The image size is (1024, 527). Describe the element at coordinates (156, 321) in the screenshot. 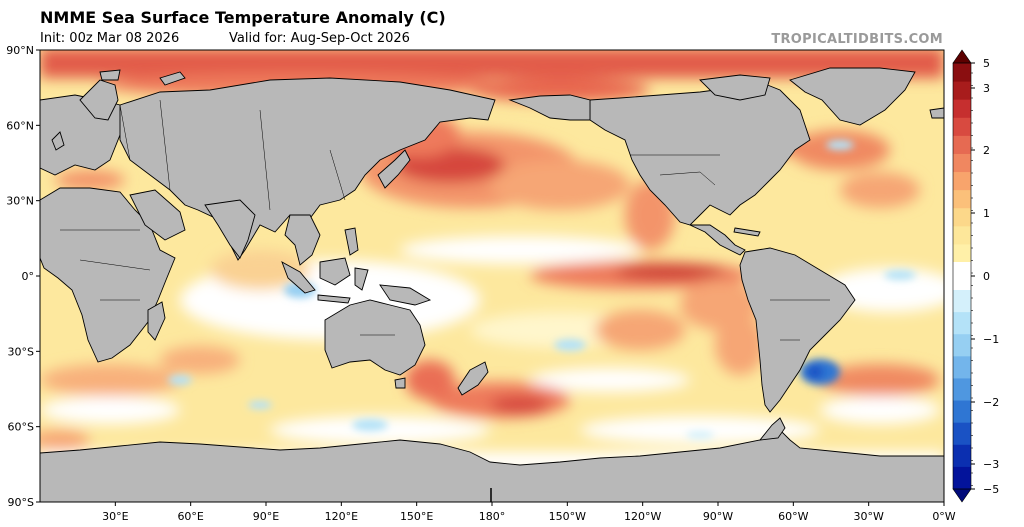

I see `madagascar` at that location.